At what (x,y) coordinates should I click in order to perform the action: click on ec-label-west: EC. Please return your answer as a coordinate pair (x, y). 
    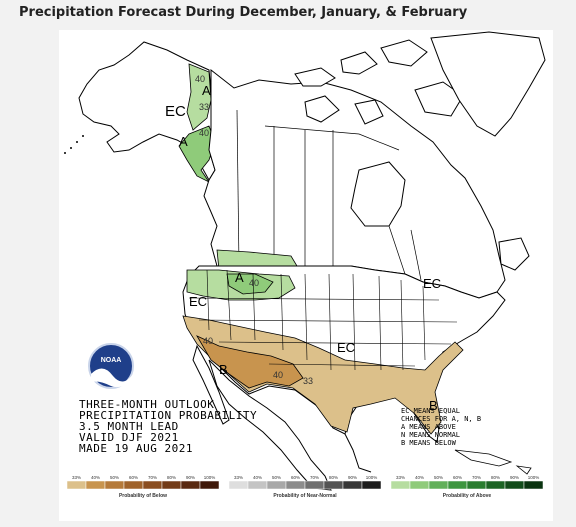
    Looking at the image, I should click on (198, 301).